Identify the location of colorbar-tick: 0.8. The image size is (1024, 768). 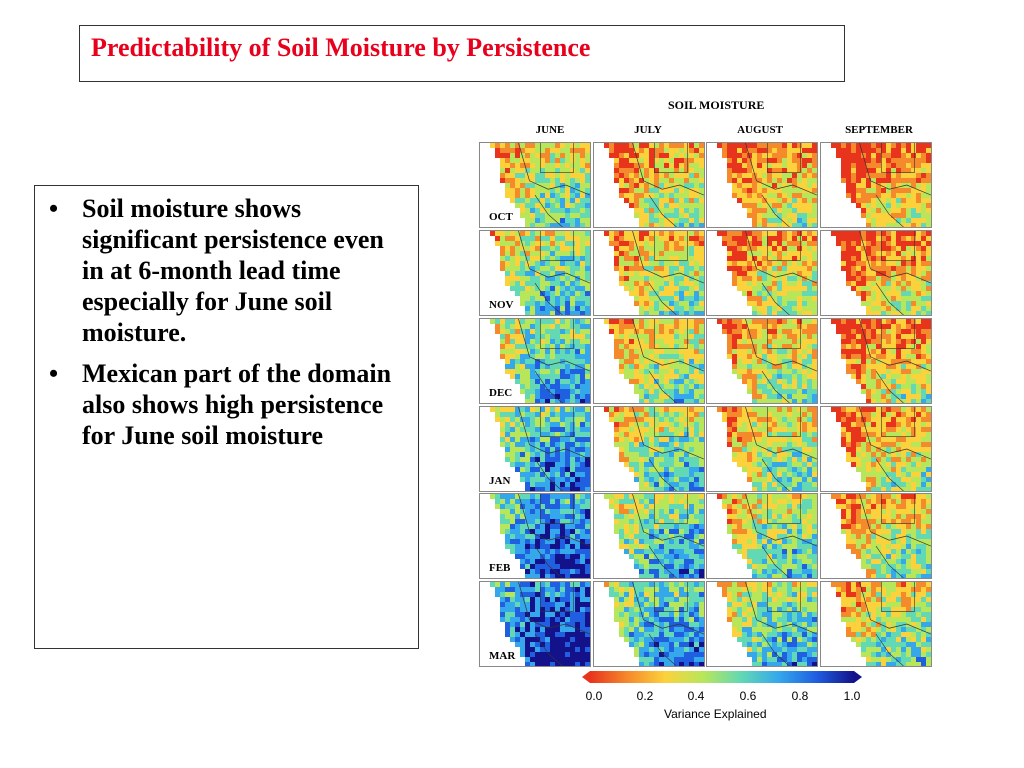
(800, 696).